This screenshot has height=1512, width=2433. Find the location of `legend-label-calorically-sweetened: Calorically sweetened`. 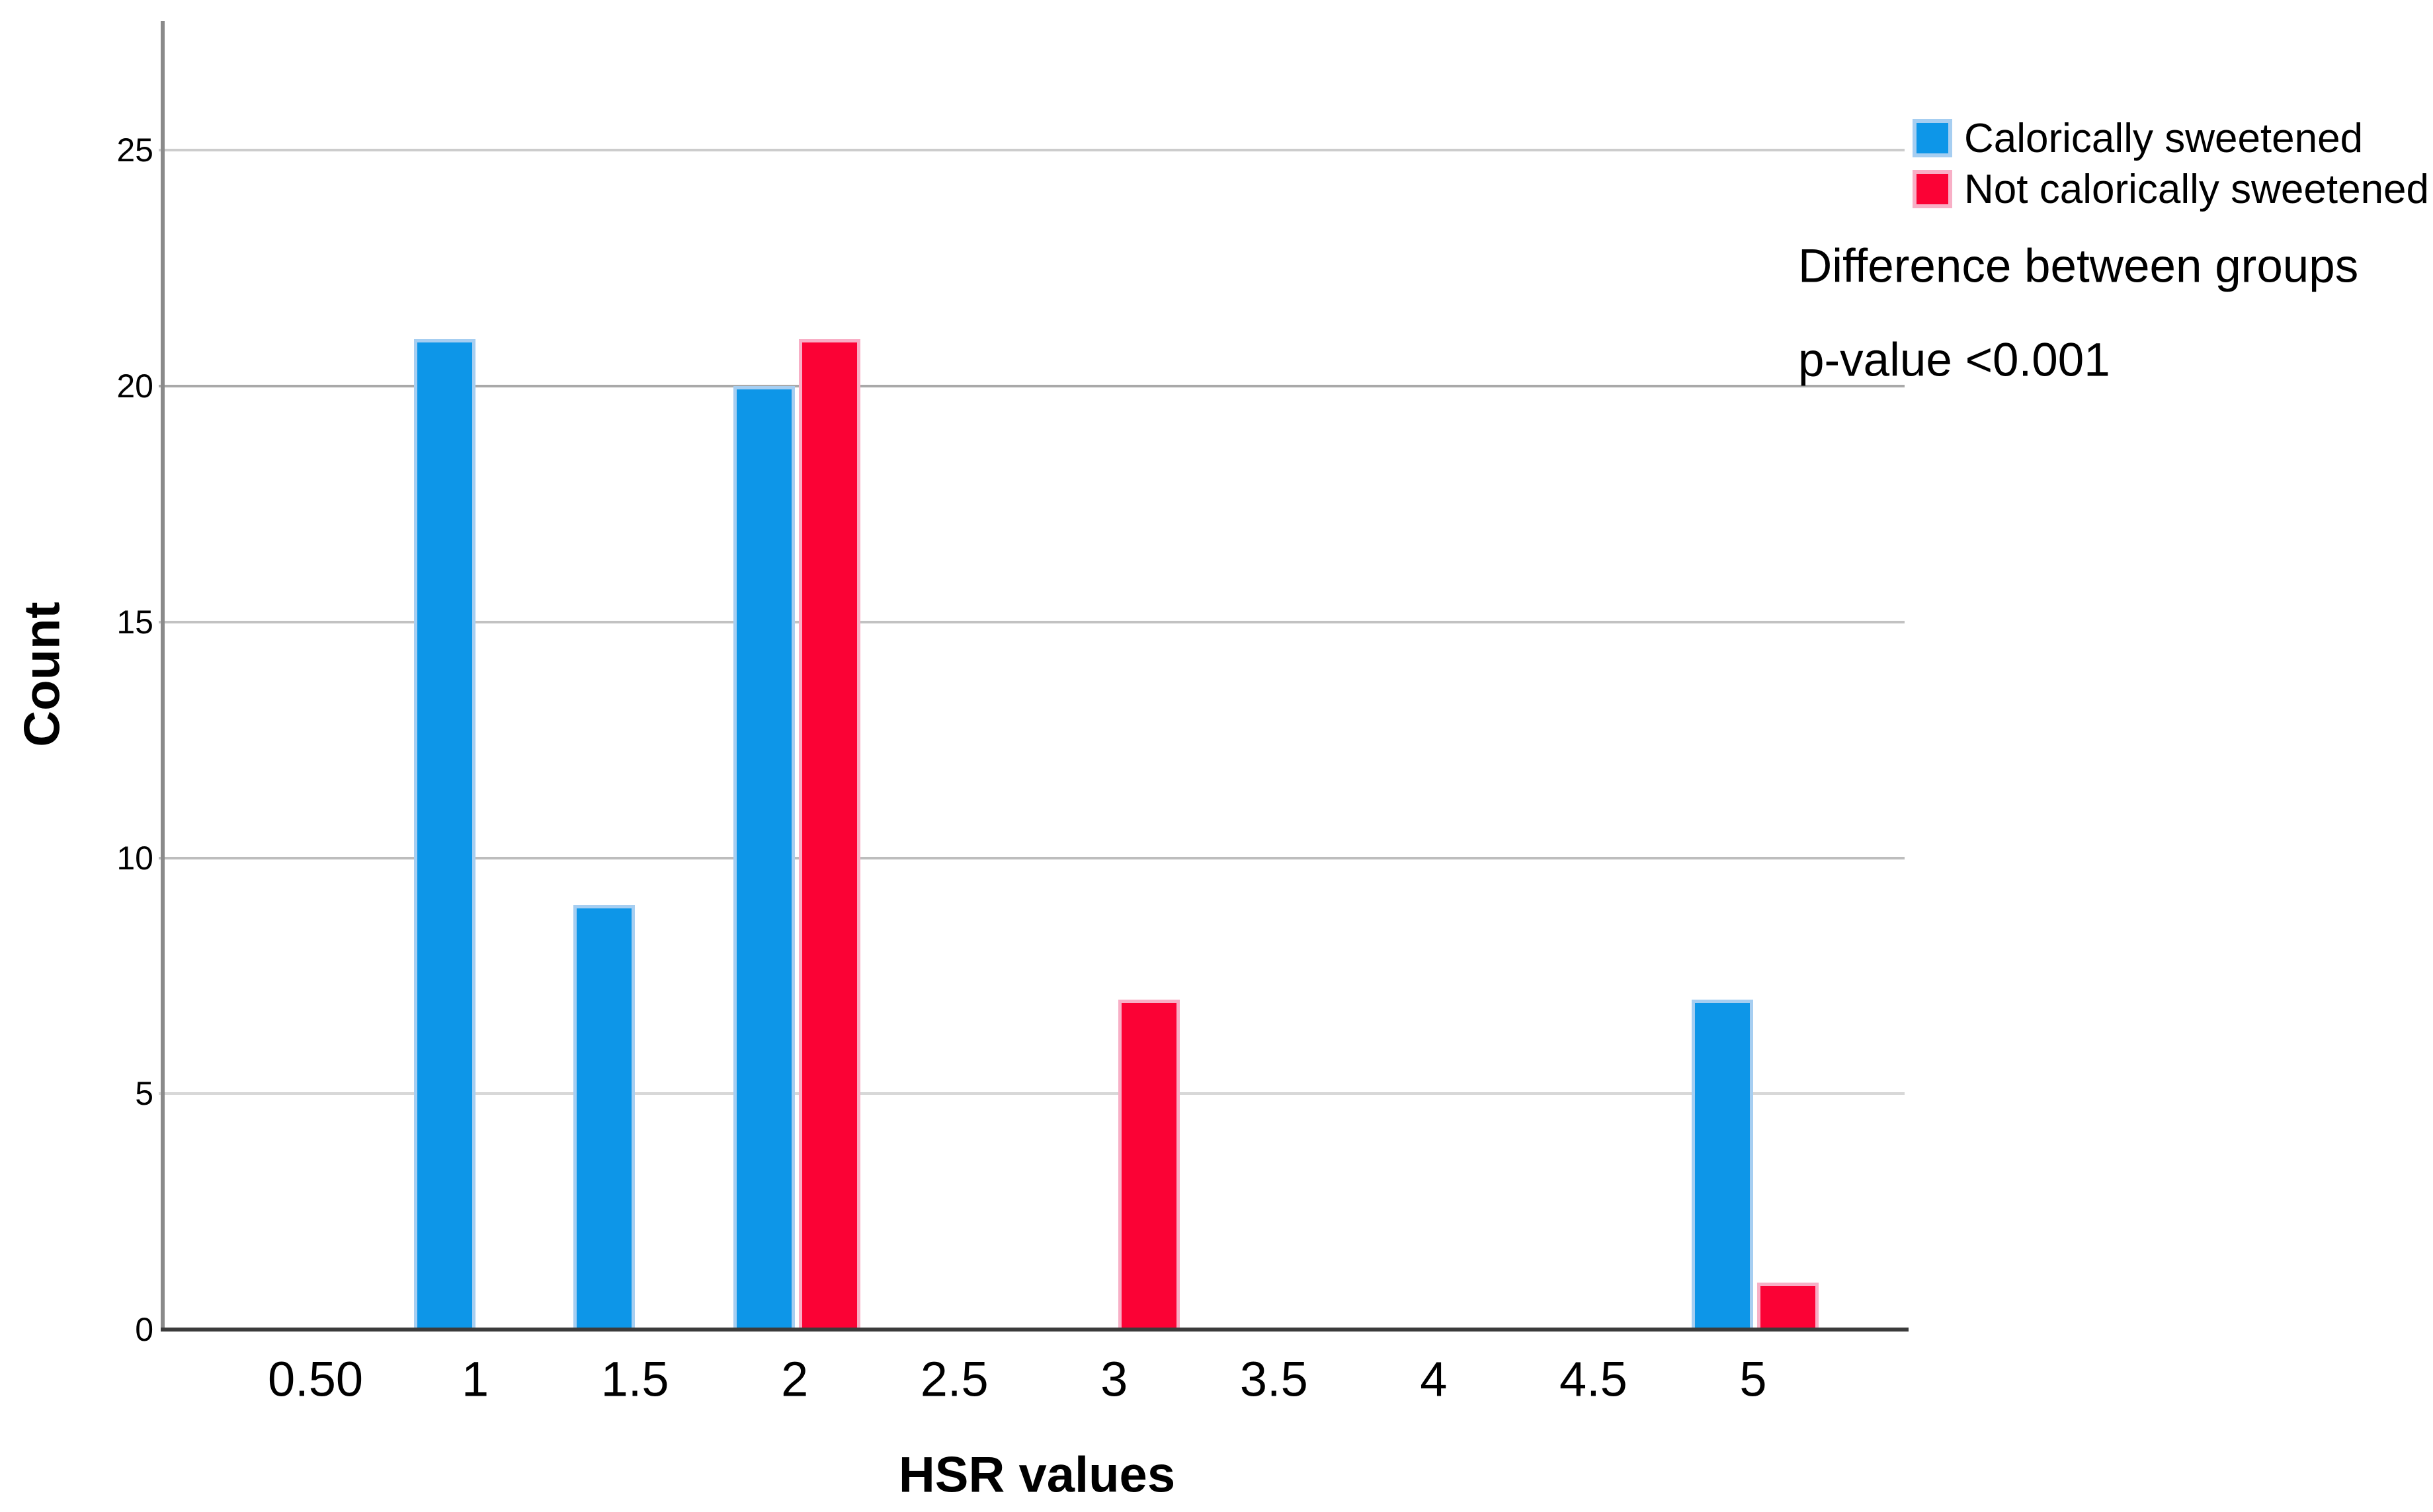

legend-label-calorically-sweetened: Calorically sweetened is located at coordinates (2164, 138).